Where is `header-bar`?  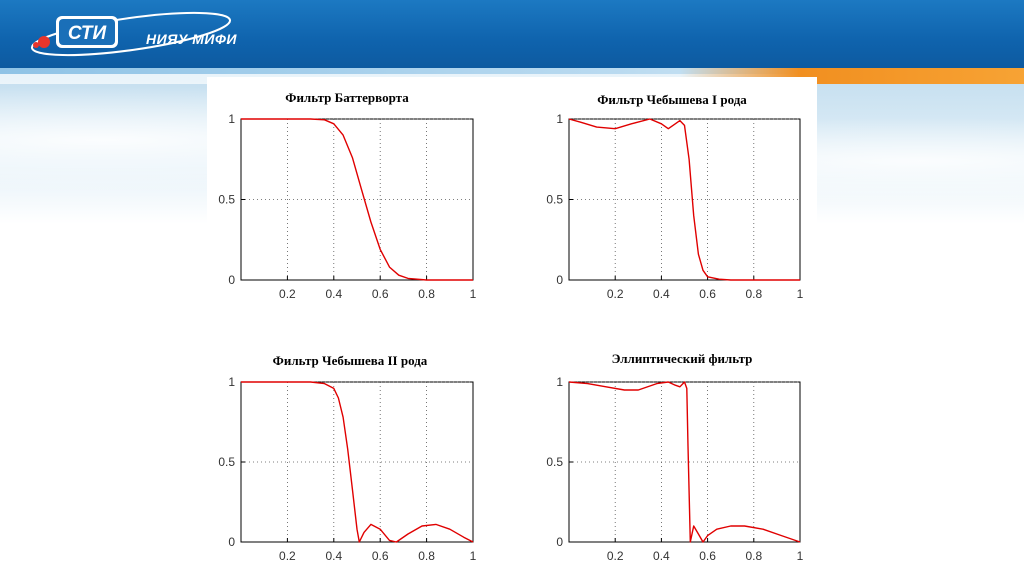
header-bar is located at coordinates (512, 34).